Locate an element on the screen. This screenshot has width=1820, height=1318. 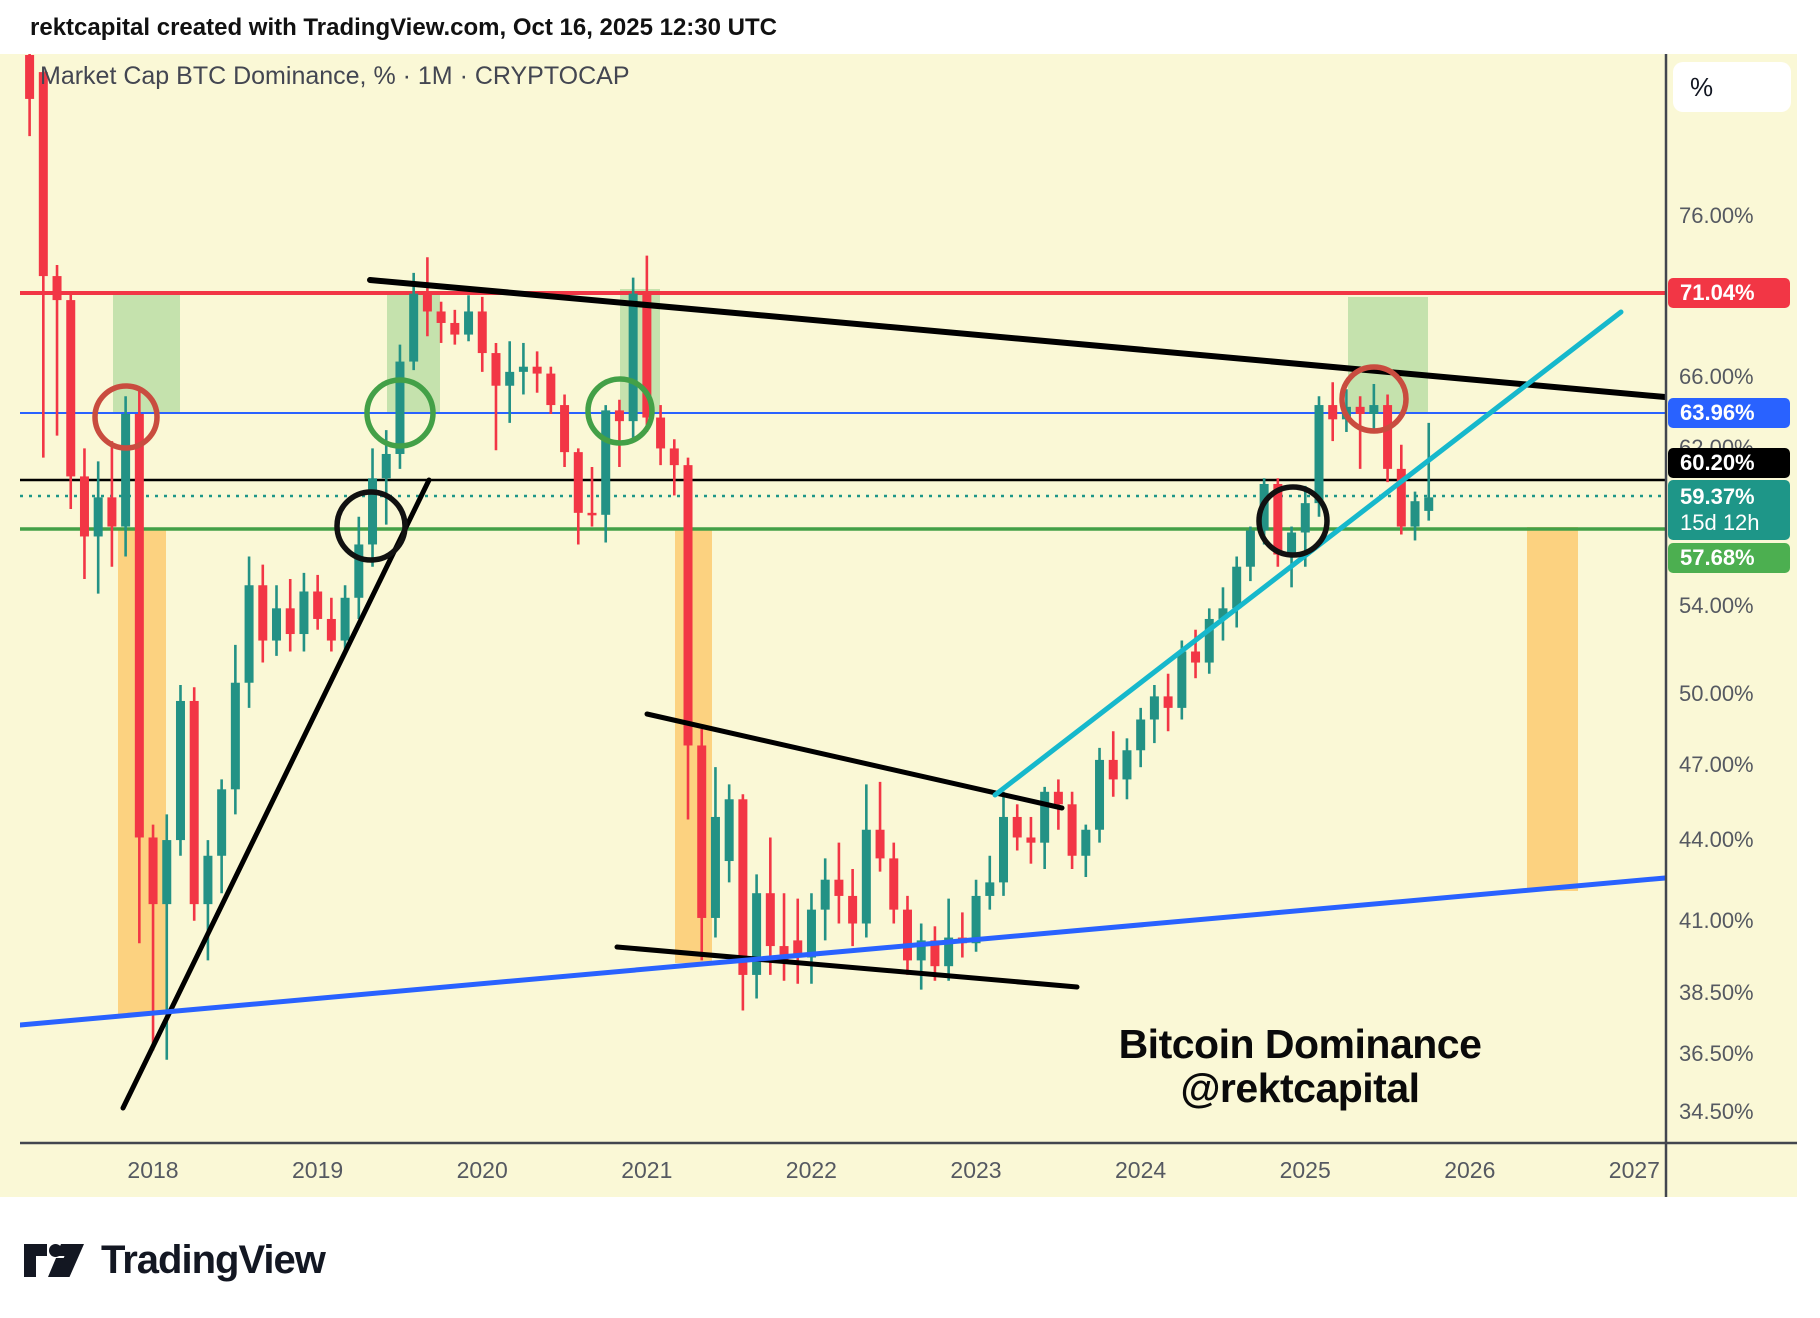
price-tick-label: 47.00% is located at coordinates (1716, 764).